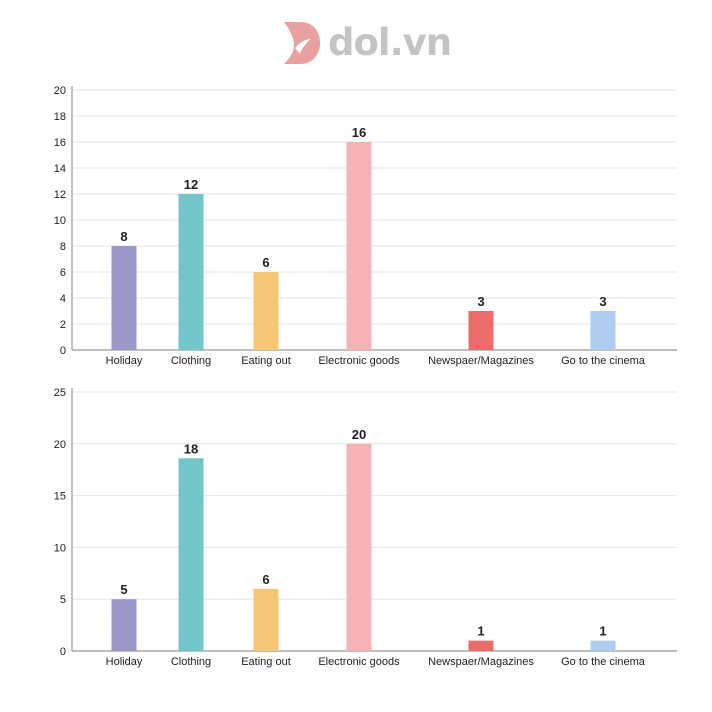 This screenshot has height=712, width=712. Describe the element at coordinates (60, 117) in the screenshot. I see `y-tick-label: 18` at that location.